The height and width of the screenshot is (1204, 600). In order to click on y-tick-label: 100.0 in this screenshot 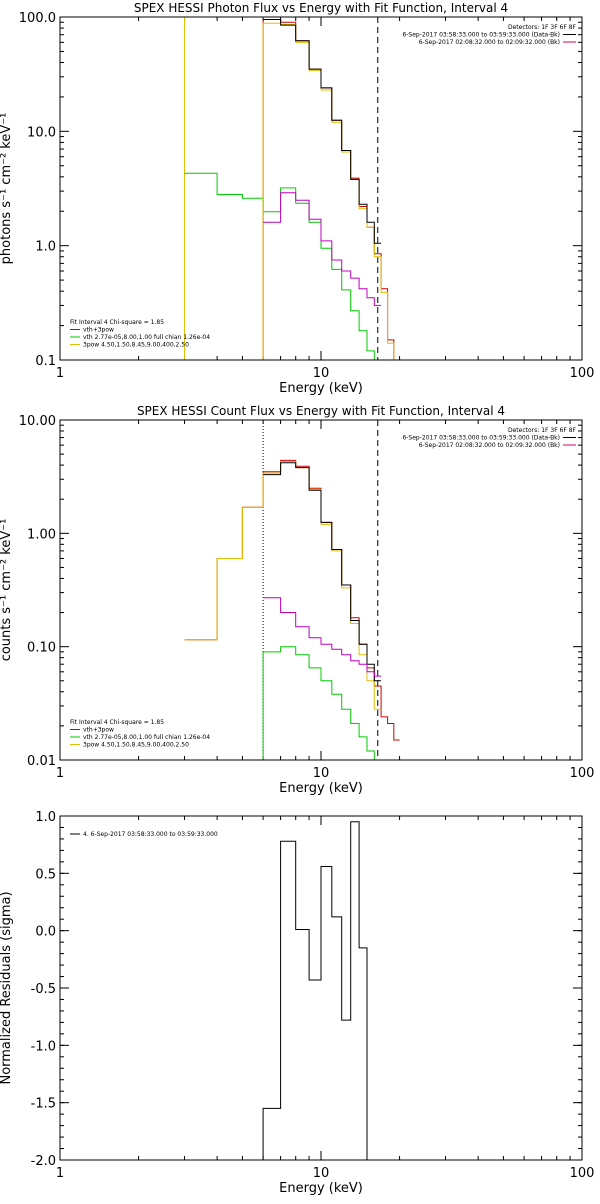, I will do `click(37, 18)`.